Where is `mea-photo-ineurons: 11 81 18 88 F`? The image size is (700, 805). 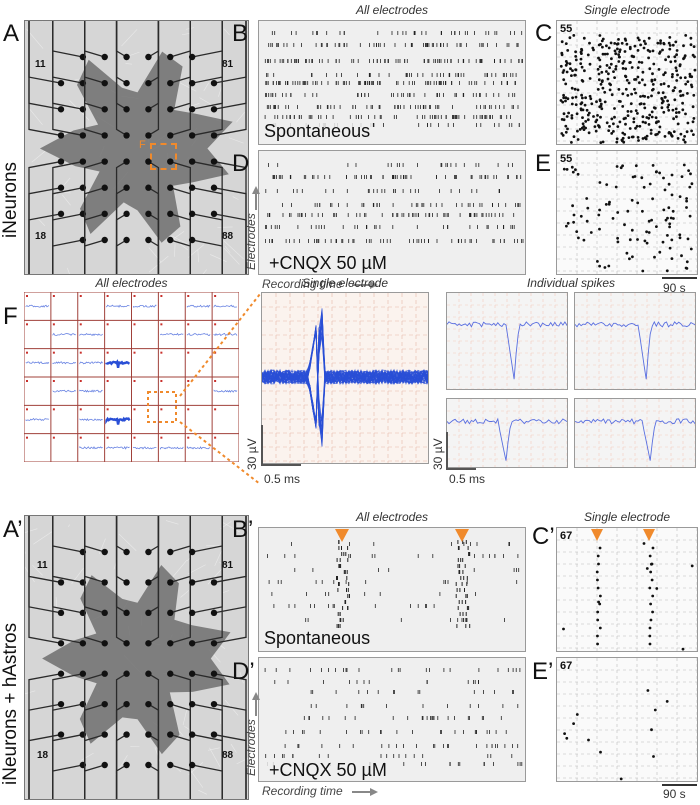
mea-photo-ineurons: 11 81 18 88 F is located at coordinates (136, 147).